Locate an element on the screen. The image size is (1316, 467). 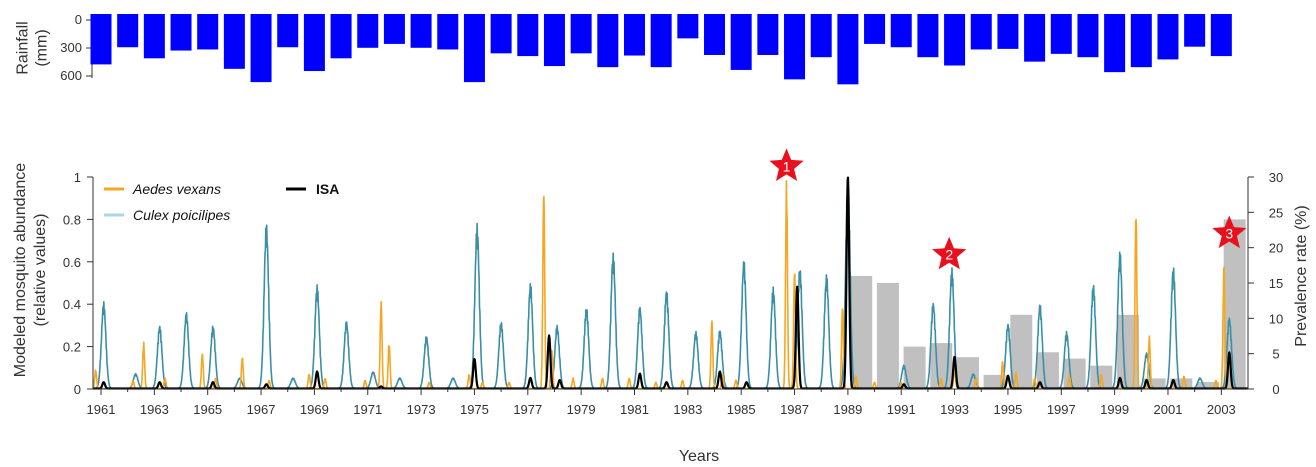
x-tick-label: 2001 is located at coordinates (1168, 409).